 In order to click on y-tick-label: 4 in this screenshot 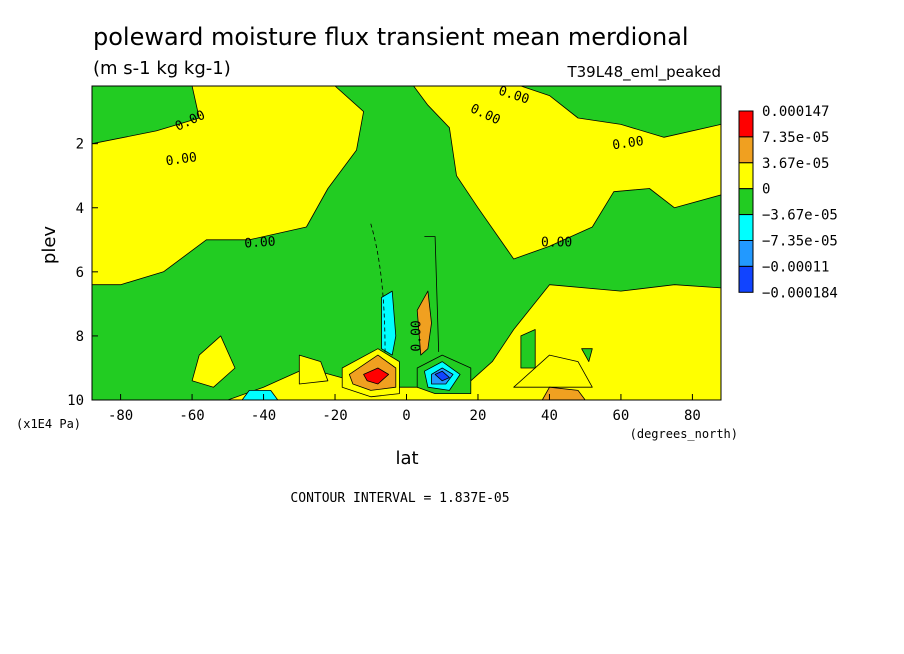, I will do `click(80, 209)`.